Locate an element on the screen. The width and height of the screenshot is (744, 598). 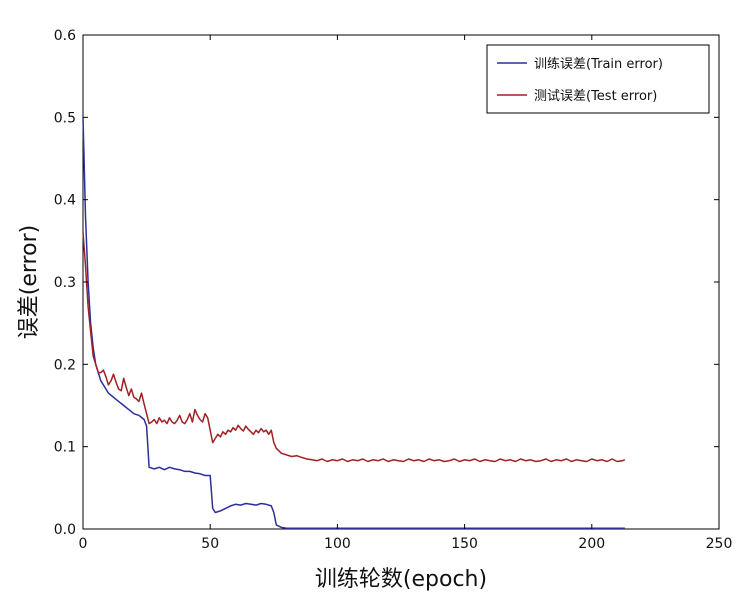
legend: 训练误差(Train error) 测试误差(Test error) is located at coordinates (598, 79).